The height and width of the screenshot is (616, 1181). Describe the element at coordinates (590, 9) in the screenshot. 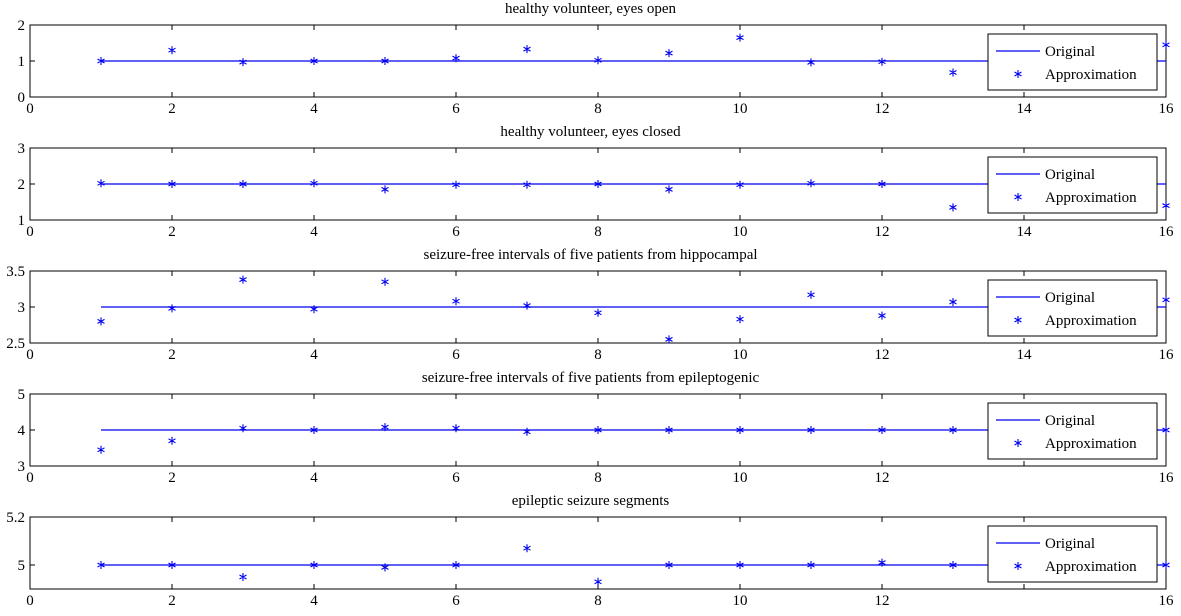

I see `subplot-title: healthy volunteer, eyes open` at that location.